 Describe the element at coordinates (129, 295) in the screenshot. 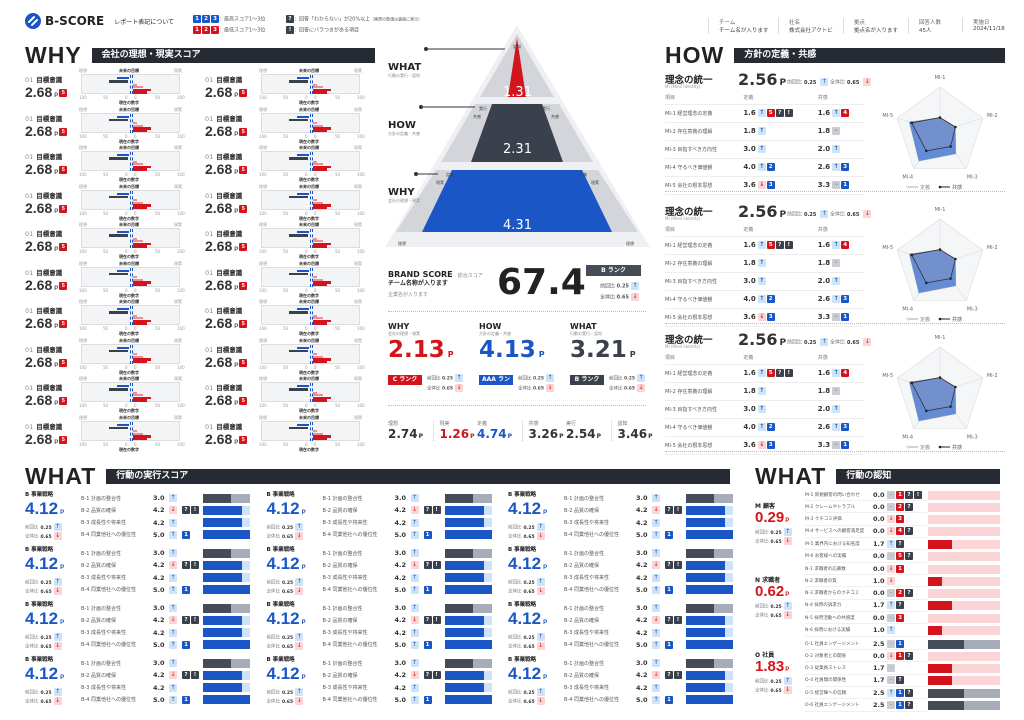

I see `label-bottom: 現在の数字` at that location.